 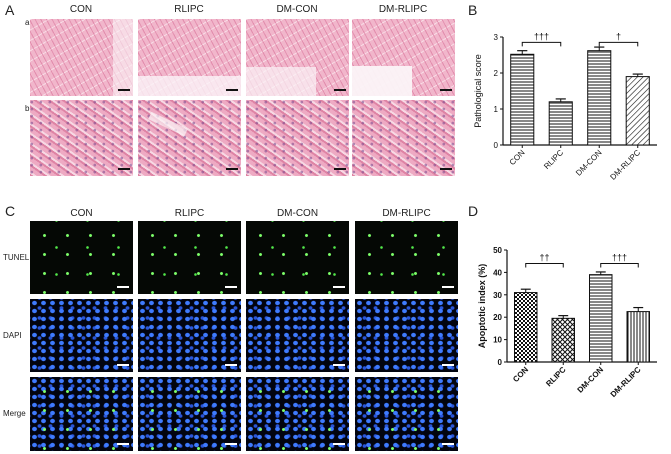 What do you see at coordinates (81, 138) in the screenshot?
I see `he-image-con-b` at bounding box center [81, 138].